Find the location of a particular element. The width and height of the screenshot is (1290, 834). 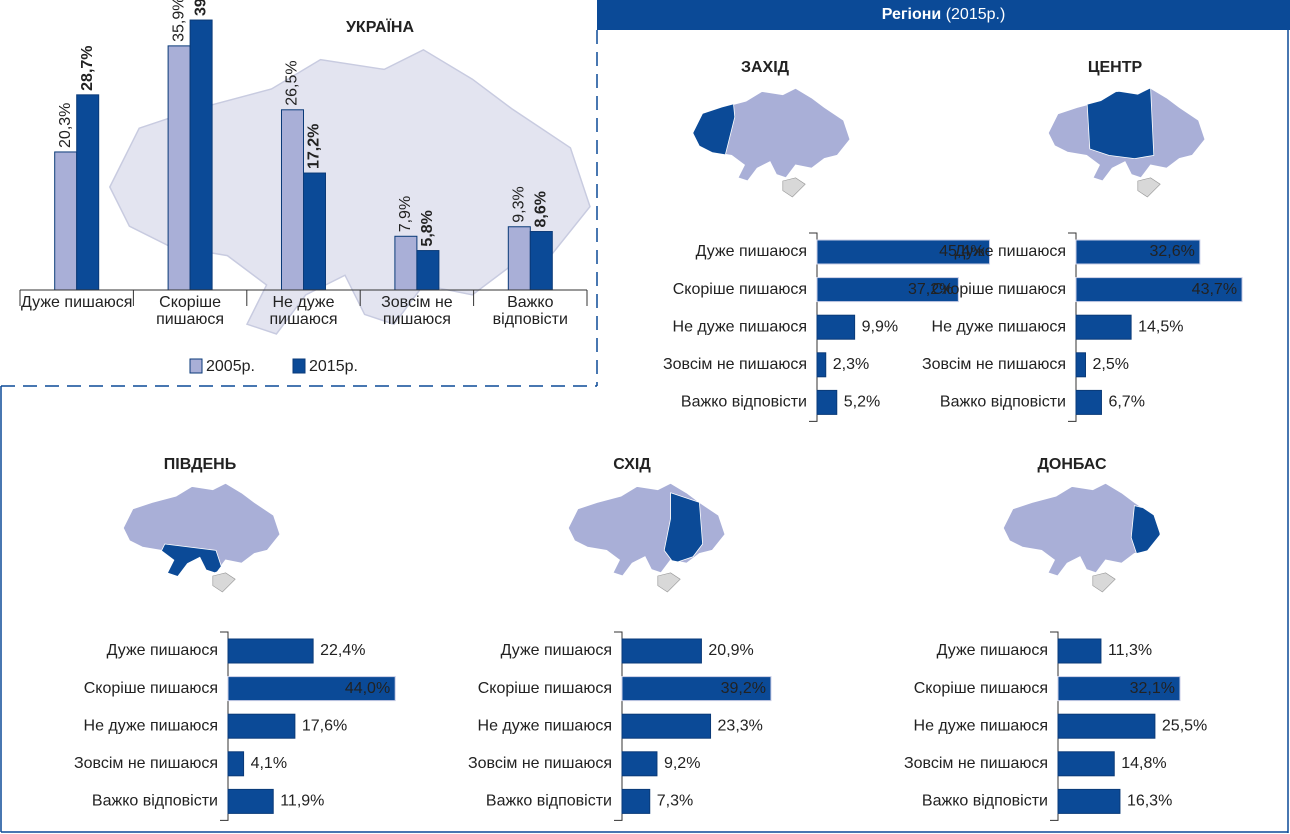

value-label: 28,7% is located at coordinates (87, 67).